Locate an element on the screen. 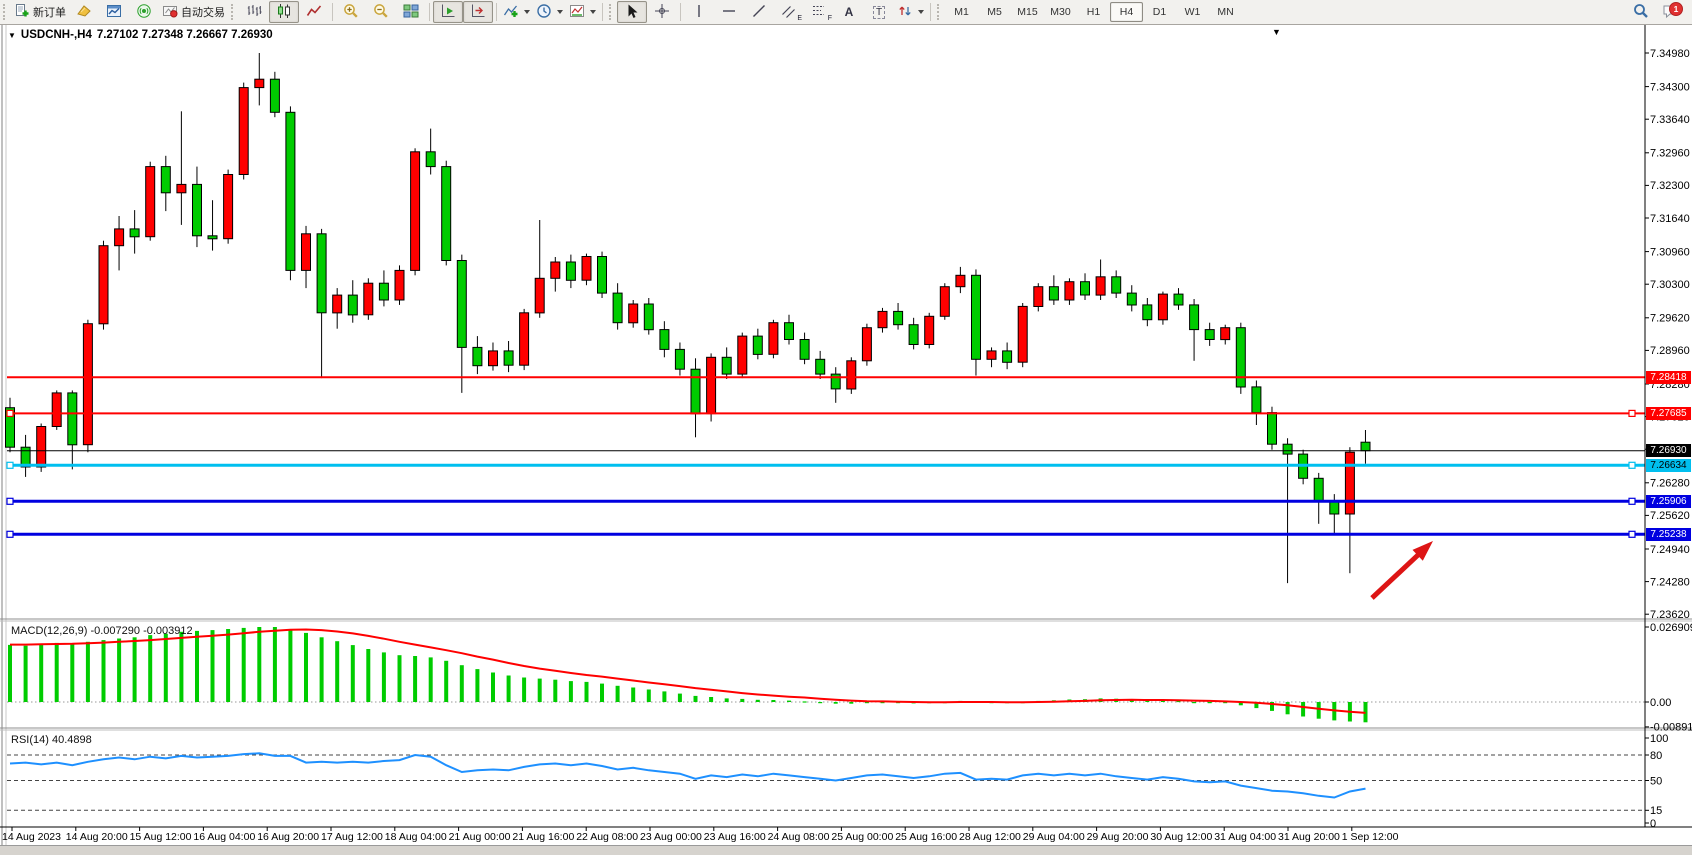 This screenshot has height=855, width=1692. trend-arrow-annotation is located at coordinates (1401, 570).